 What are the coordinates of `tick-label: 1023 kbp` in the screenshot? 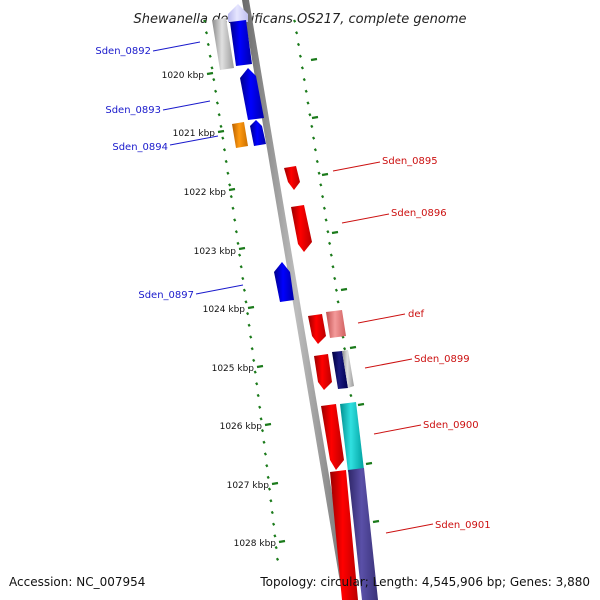 It's located at (215, 252).